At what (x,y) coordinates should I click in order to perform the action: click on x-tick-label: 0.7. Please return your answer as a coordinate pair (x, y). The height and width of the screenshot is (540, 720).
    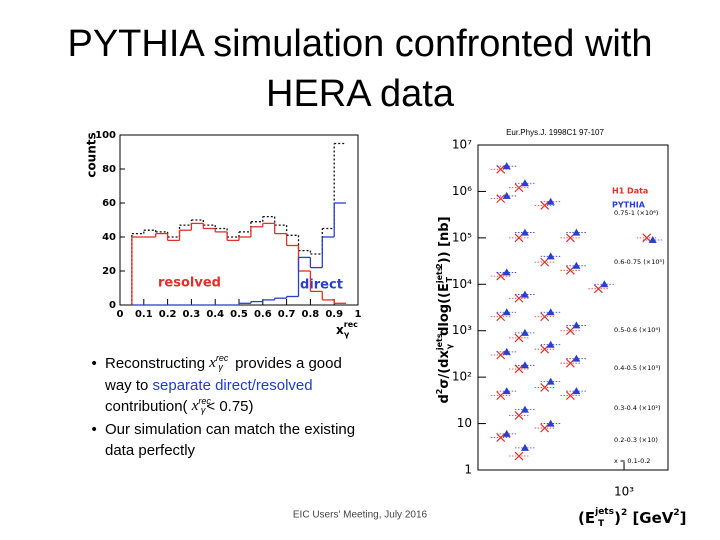
    Looking at the image, I should click on (287, 314).